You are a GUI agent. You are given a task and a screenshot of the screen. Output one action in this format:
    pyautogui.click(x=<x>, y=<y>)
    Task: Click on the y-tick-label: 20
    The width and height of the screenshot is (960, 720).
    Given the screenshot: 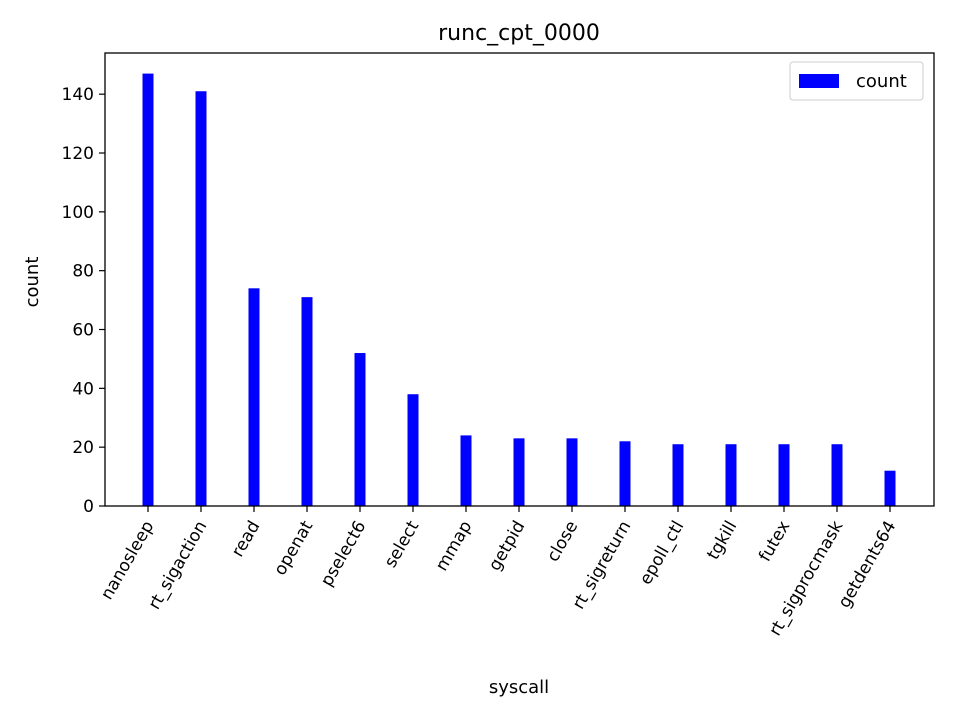 What is the action you would take?
    pyautogui.click(x=83, y=448)
    